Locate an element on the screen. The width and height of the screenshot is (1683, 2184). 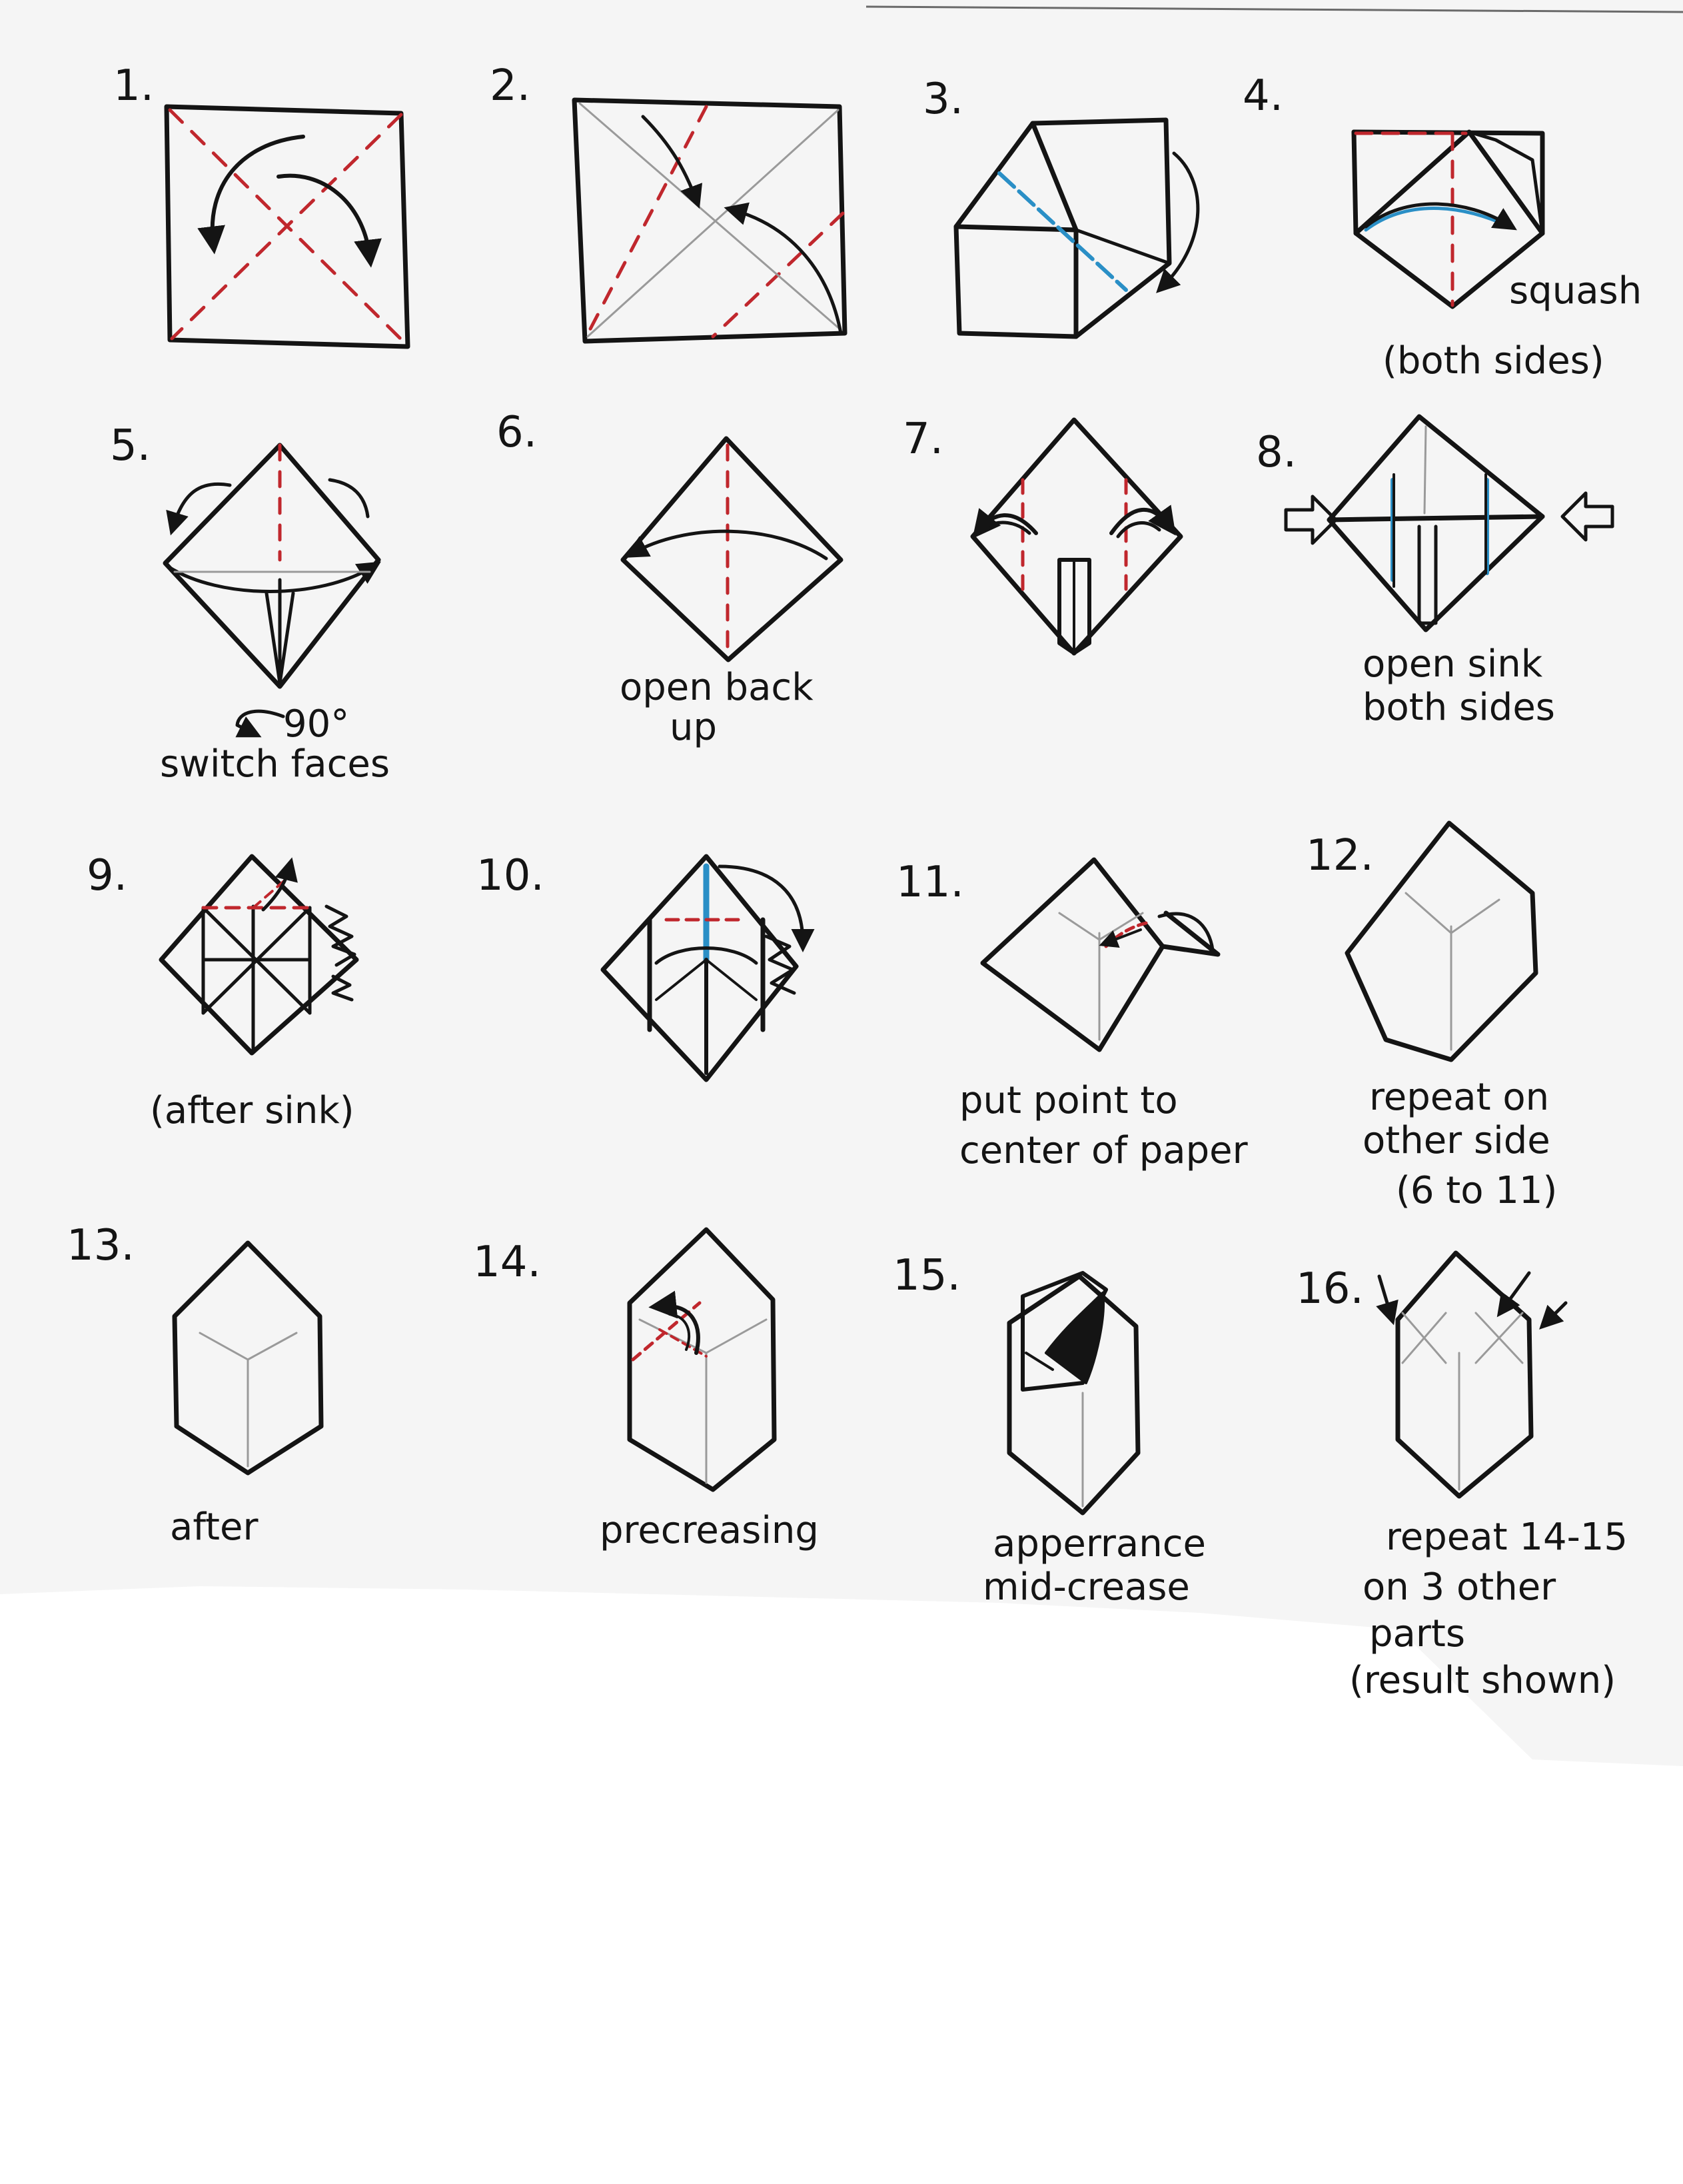
step-3-number: 3. is located at coordinates (943, 99).